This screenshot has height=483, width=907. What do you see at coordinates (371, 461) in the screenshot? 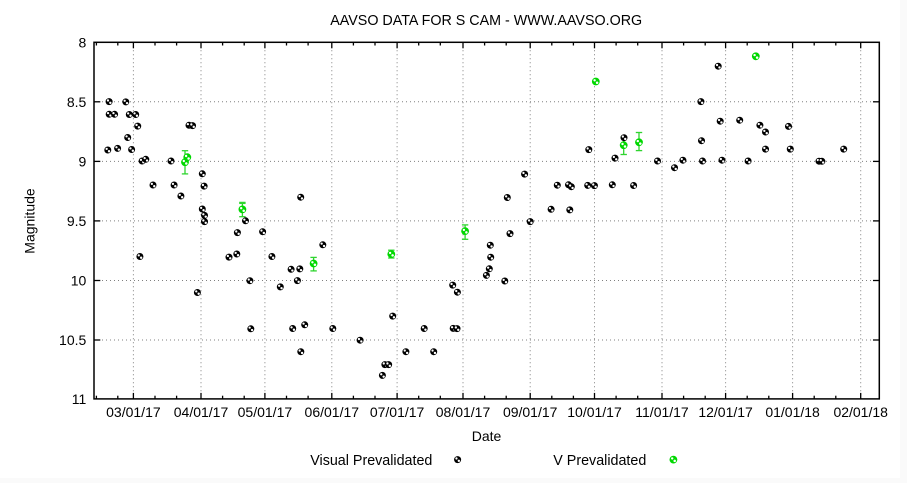
I see `svg-text: Visual Prevalidated` at bounding box center [371, 461].